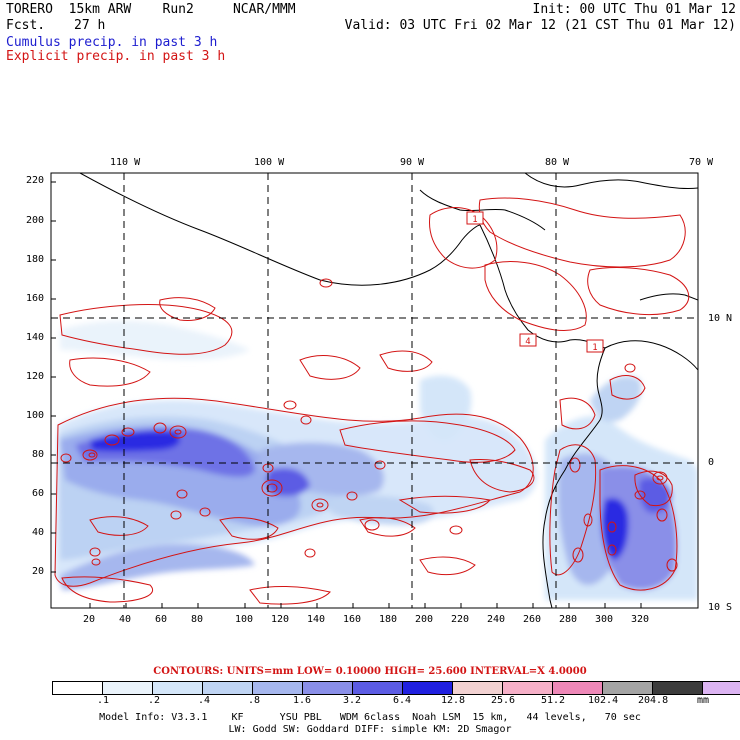  I want to click on x-tick: 120, so click(280, 619).